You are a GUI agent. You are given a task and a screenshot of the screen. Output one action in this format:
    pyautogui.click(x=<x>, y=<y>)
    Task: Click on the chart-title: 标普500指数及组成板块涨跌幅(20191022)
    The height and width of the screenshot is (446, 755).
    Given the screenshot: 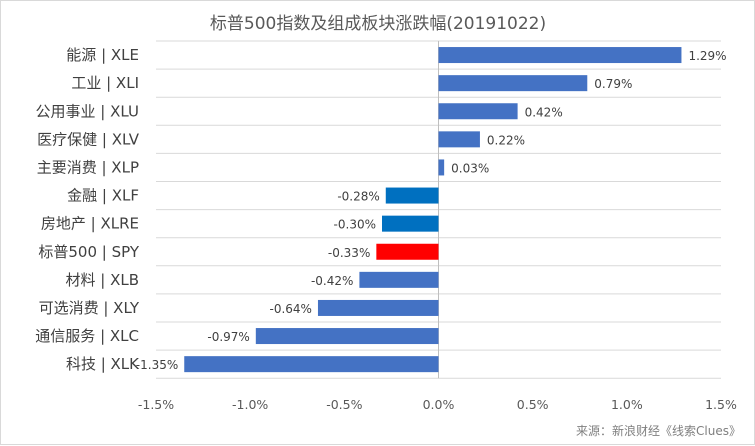 What is the action you would take?
    pyautogui.click(x=378, y=24)
    